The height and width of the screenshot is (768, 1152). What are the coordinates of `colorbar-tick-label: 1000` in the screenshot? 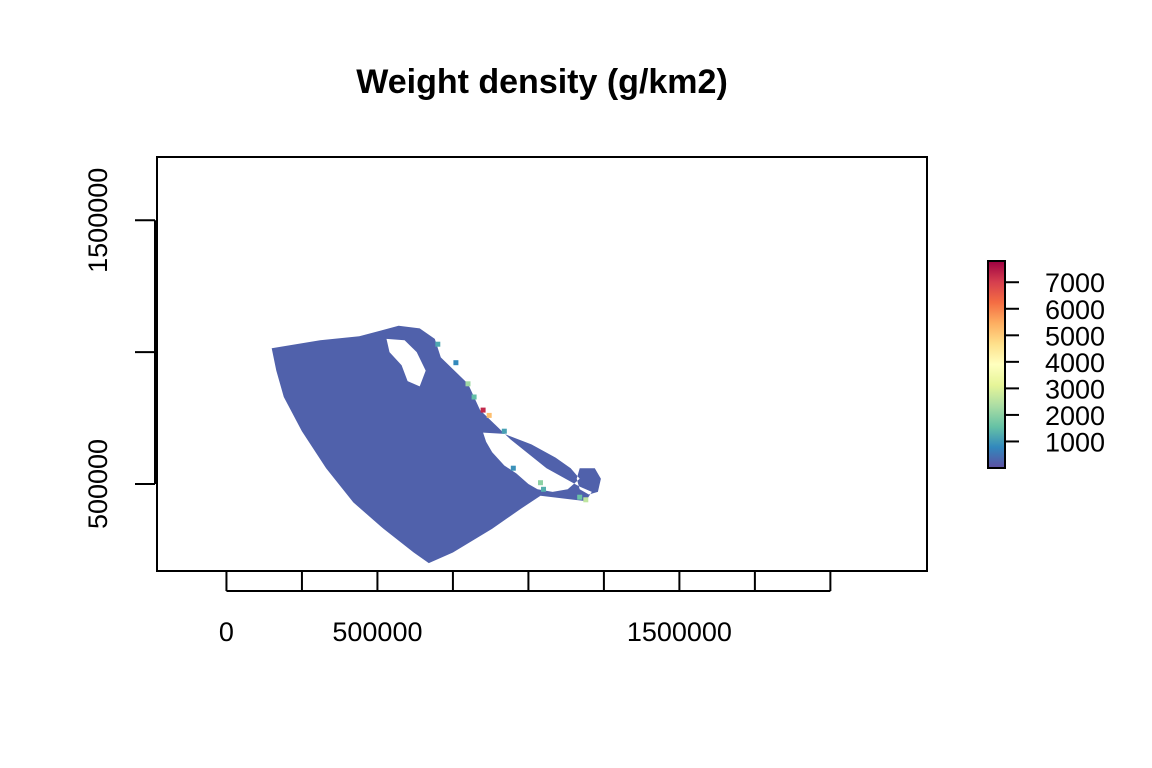 It's located at (1075, 442).